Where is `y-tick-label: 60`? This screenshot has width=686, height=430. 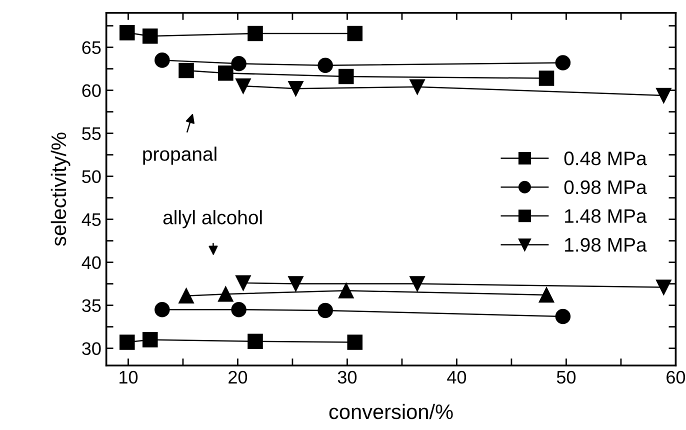
y-tick-label: 60 is located at coordinates (91, 91).